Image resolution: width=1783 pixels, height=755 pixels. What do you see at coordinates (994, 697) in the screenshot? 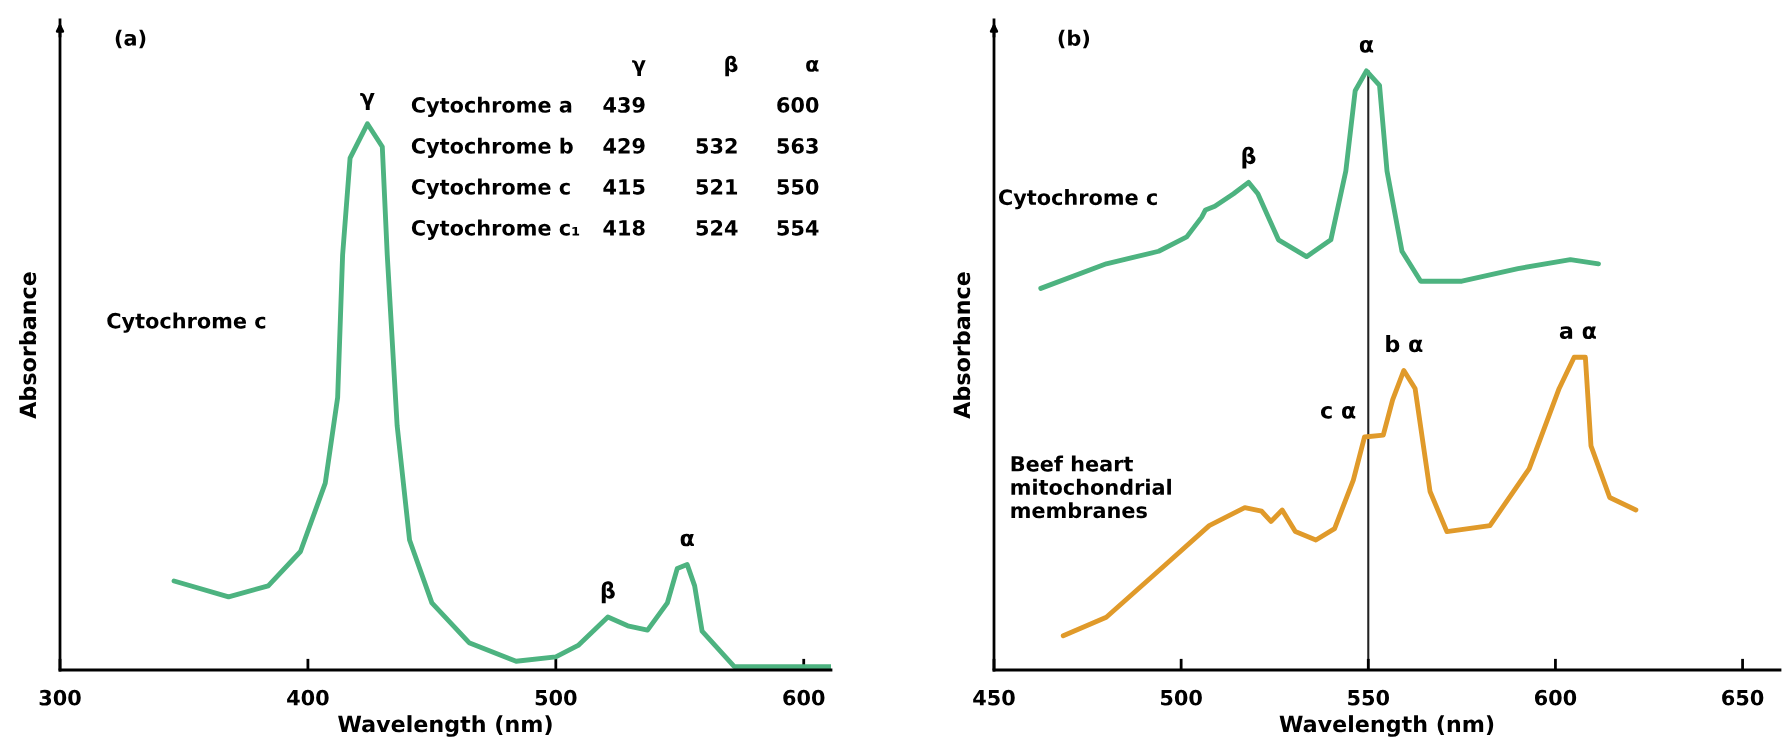
I see `x-tick-label: 450` at bounding box center [994, 697].